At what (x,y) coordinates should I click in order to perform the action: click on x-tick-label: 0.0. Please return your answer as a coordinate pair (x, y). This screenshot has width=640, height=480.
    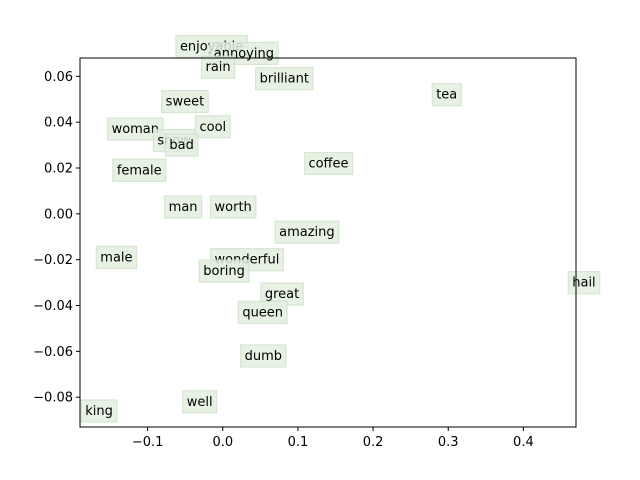
    Looking at the image, I should click on (222, 442).